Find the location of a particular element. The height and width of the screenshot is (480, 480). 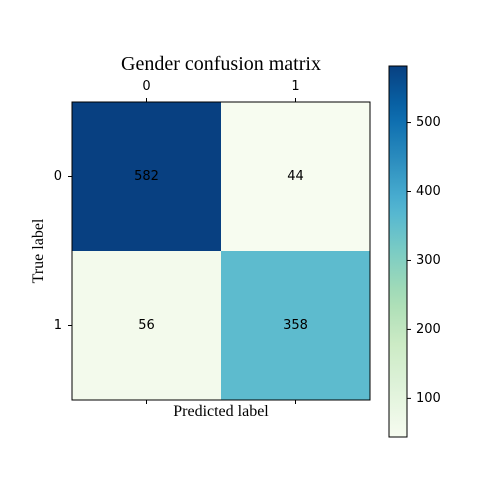

colorbar-ticks: 100 200 300 400 500 is located at coordinates (424, 260).